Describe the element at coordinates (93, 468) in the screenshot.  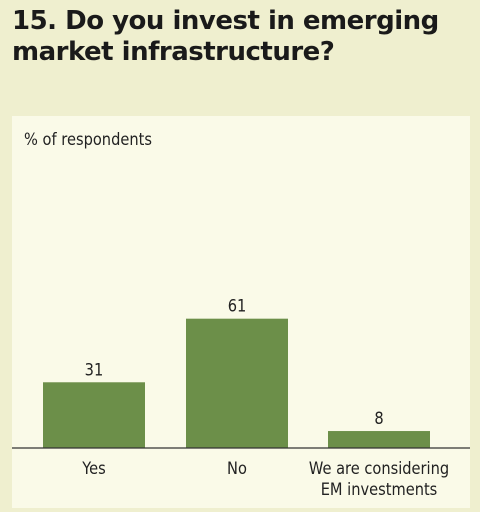
I see `category-label-0: Yes` at that location.